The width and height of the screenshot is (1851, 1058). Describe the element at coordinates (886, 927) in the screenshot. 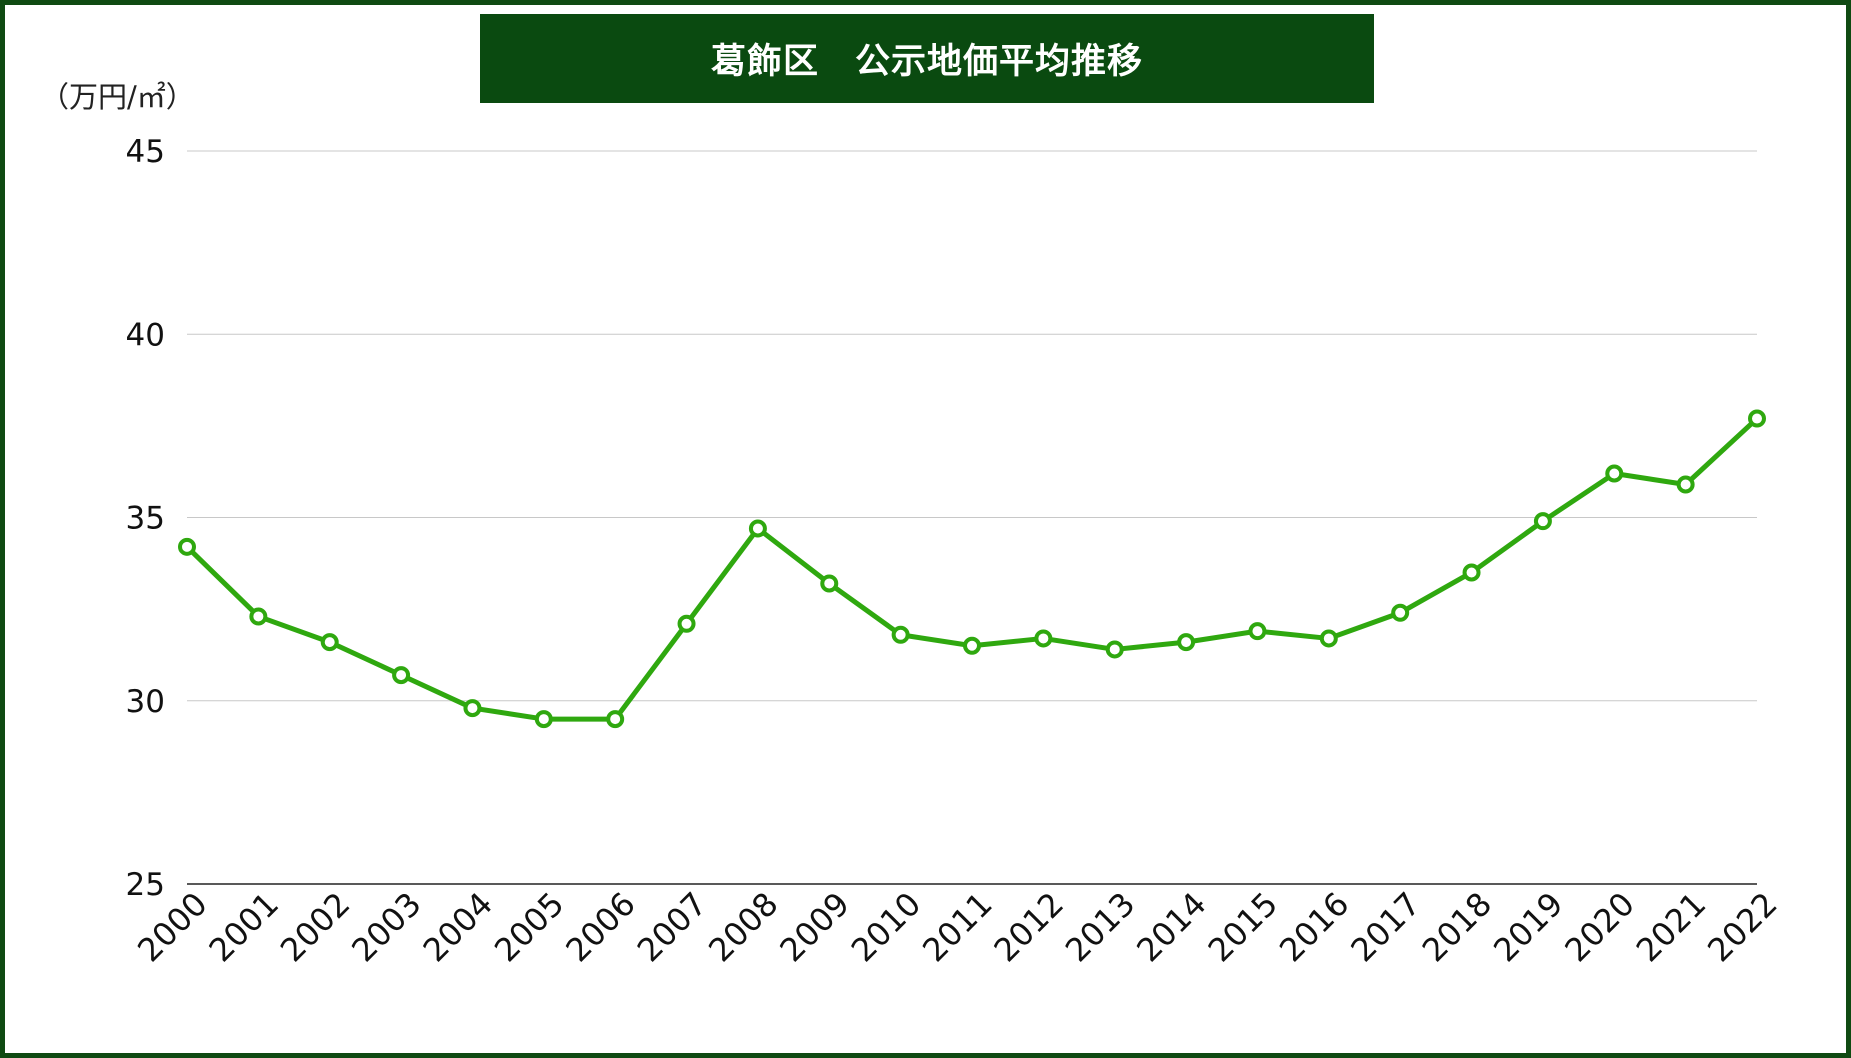

I see `x-tick-label: 2010` at that location.